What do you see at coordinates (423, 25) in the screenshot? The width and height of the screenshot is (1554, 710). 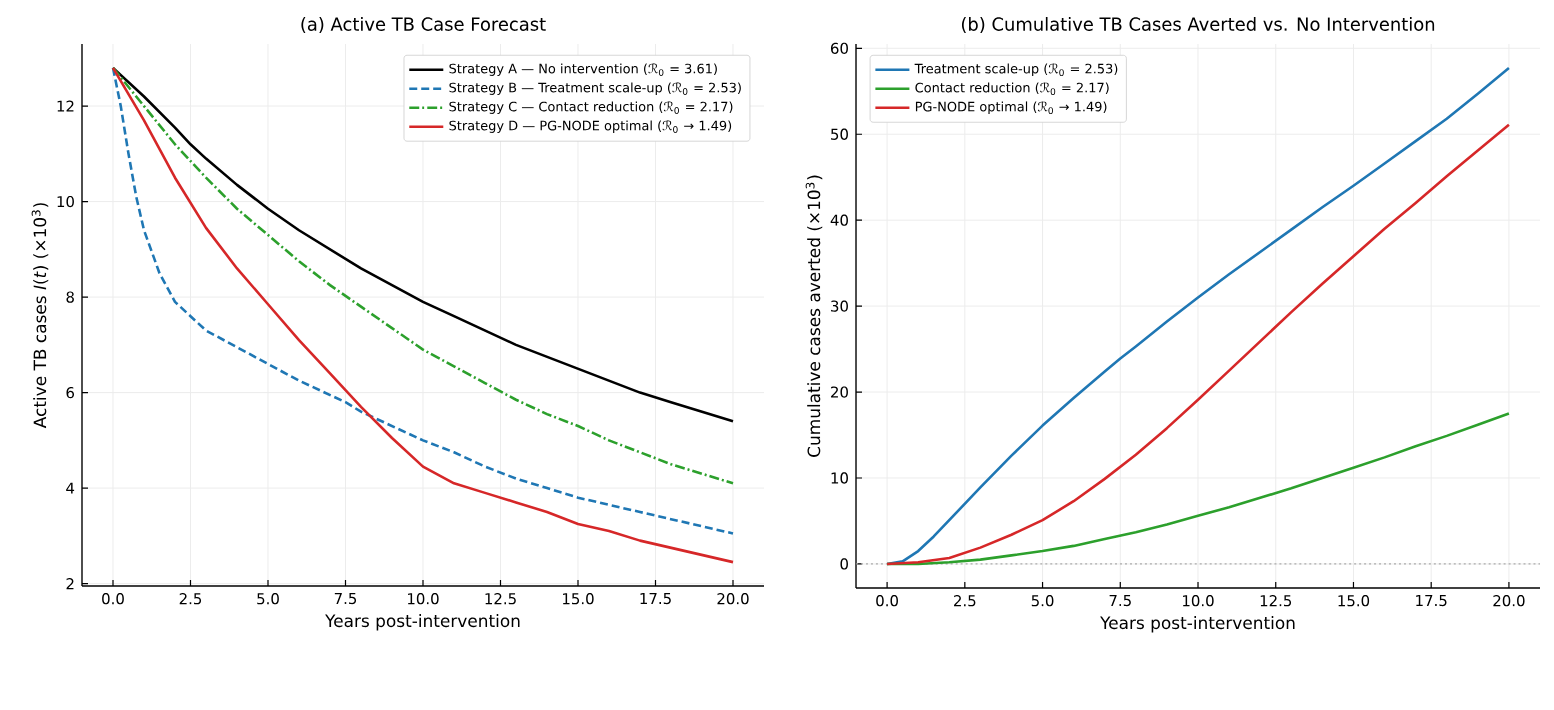 I see `chart-title: (a) Active TB Case Forecast` at bounding box center [423, 25].